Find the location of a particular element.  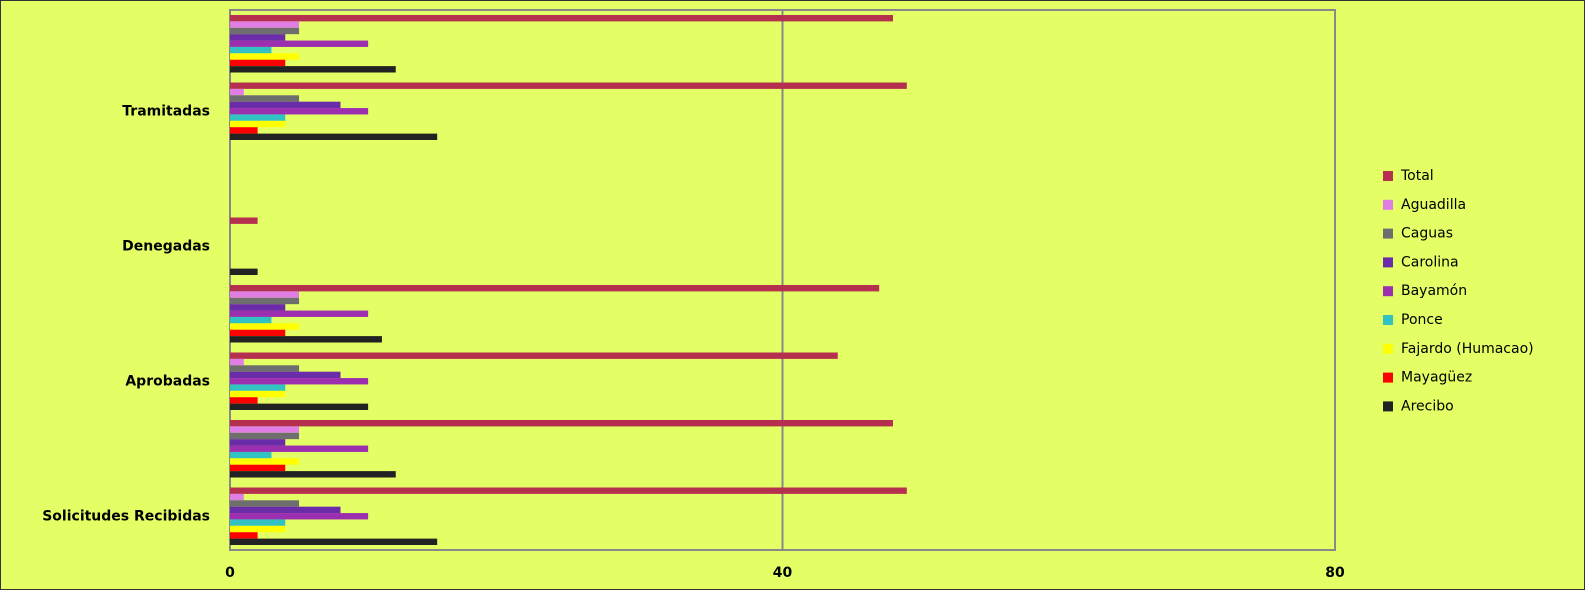

legend-label: Total is located at coordinates (1417, 176).